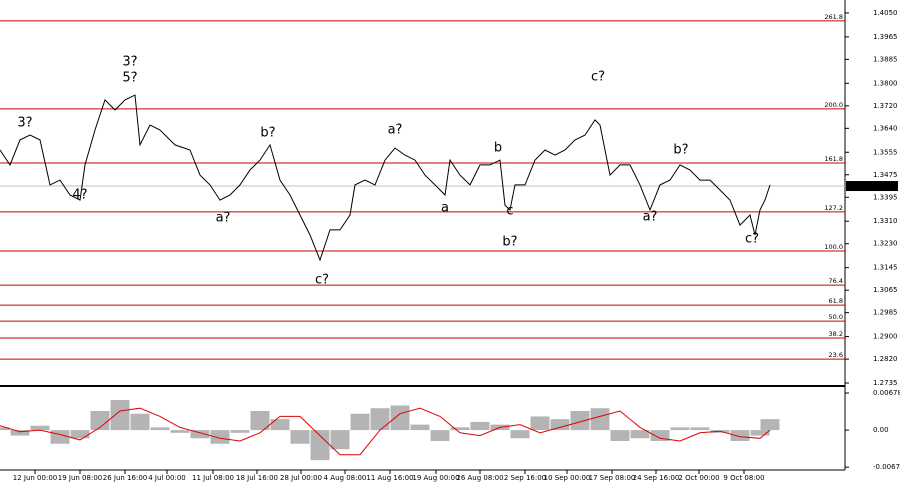 This screenshot has height=485, width=900. What do you see at coordinates (389, 478) in the screenshot?
I see `x-tick-label: 11 Aug 16:00` at bounding box center [389, 478].